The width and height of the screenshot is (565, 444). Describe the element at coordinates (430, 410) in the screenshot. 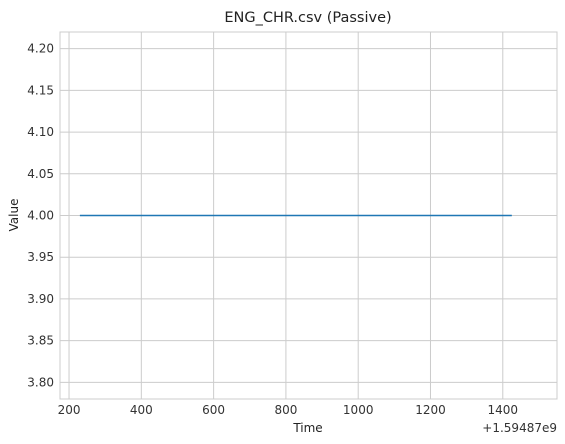

I see `x-tick-label: 1200` at that location.